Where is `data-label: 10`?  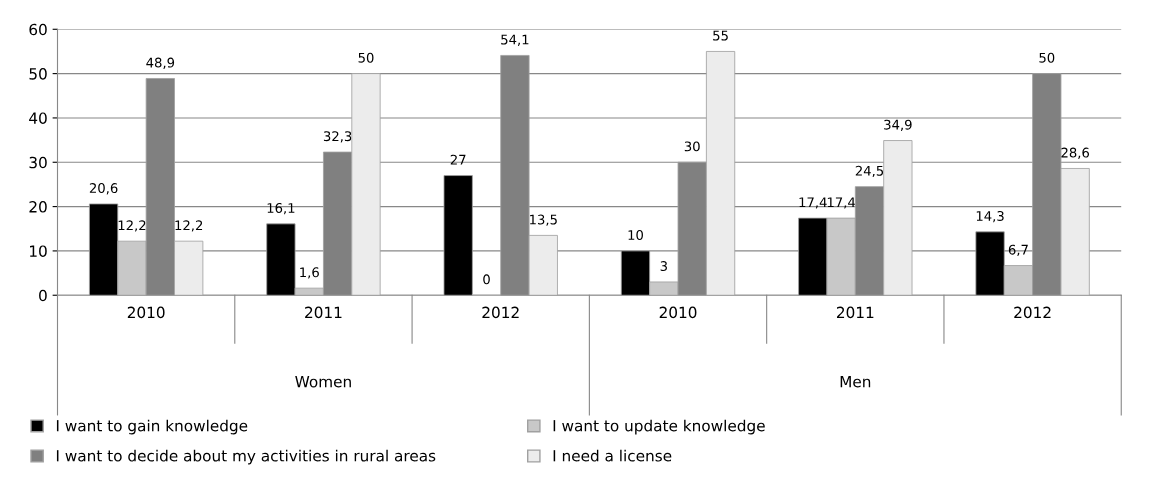 data-label: 10 is located at coordinates (635, 235).